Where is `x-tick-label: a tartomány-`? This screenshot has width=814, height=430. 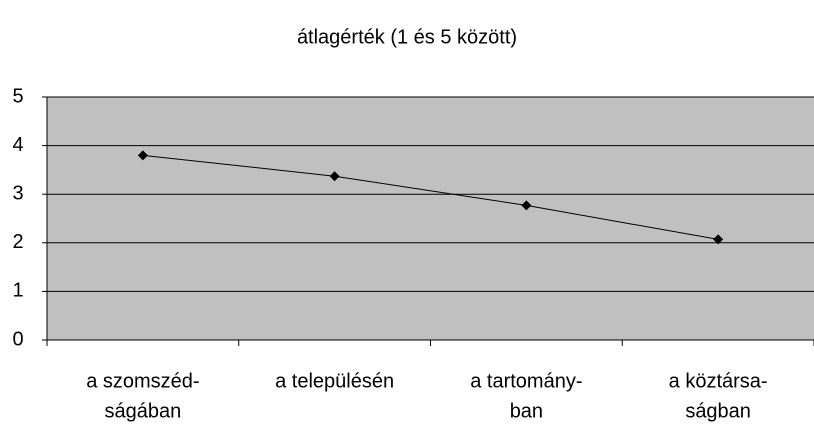 x-tick-label: a tartomány- is located at coordinates (526, 381).